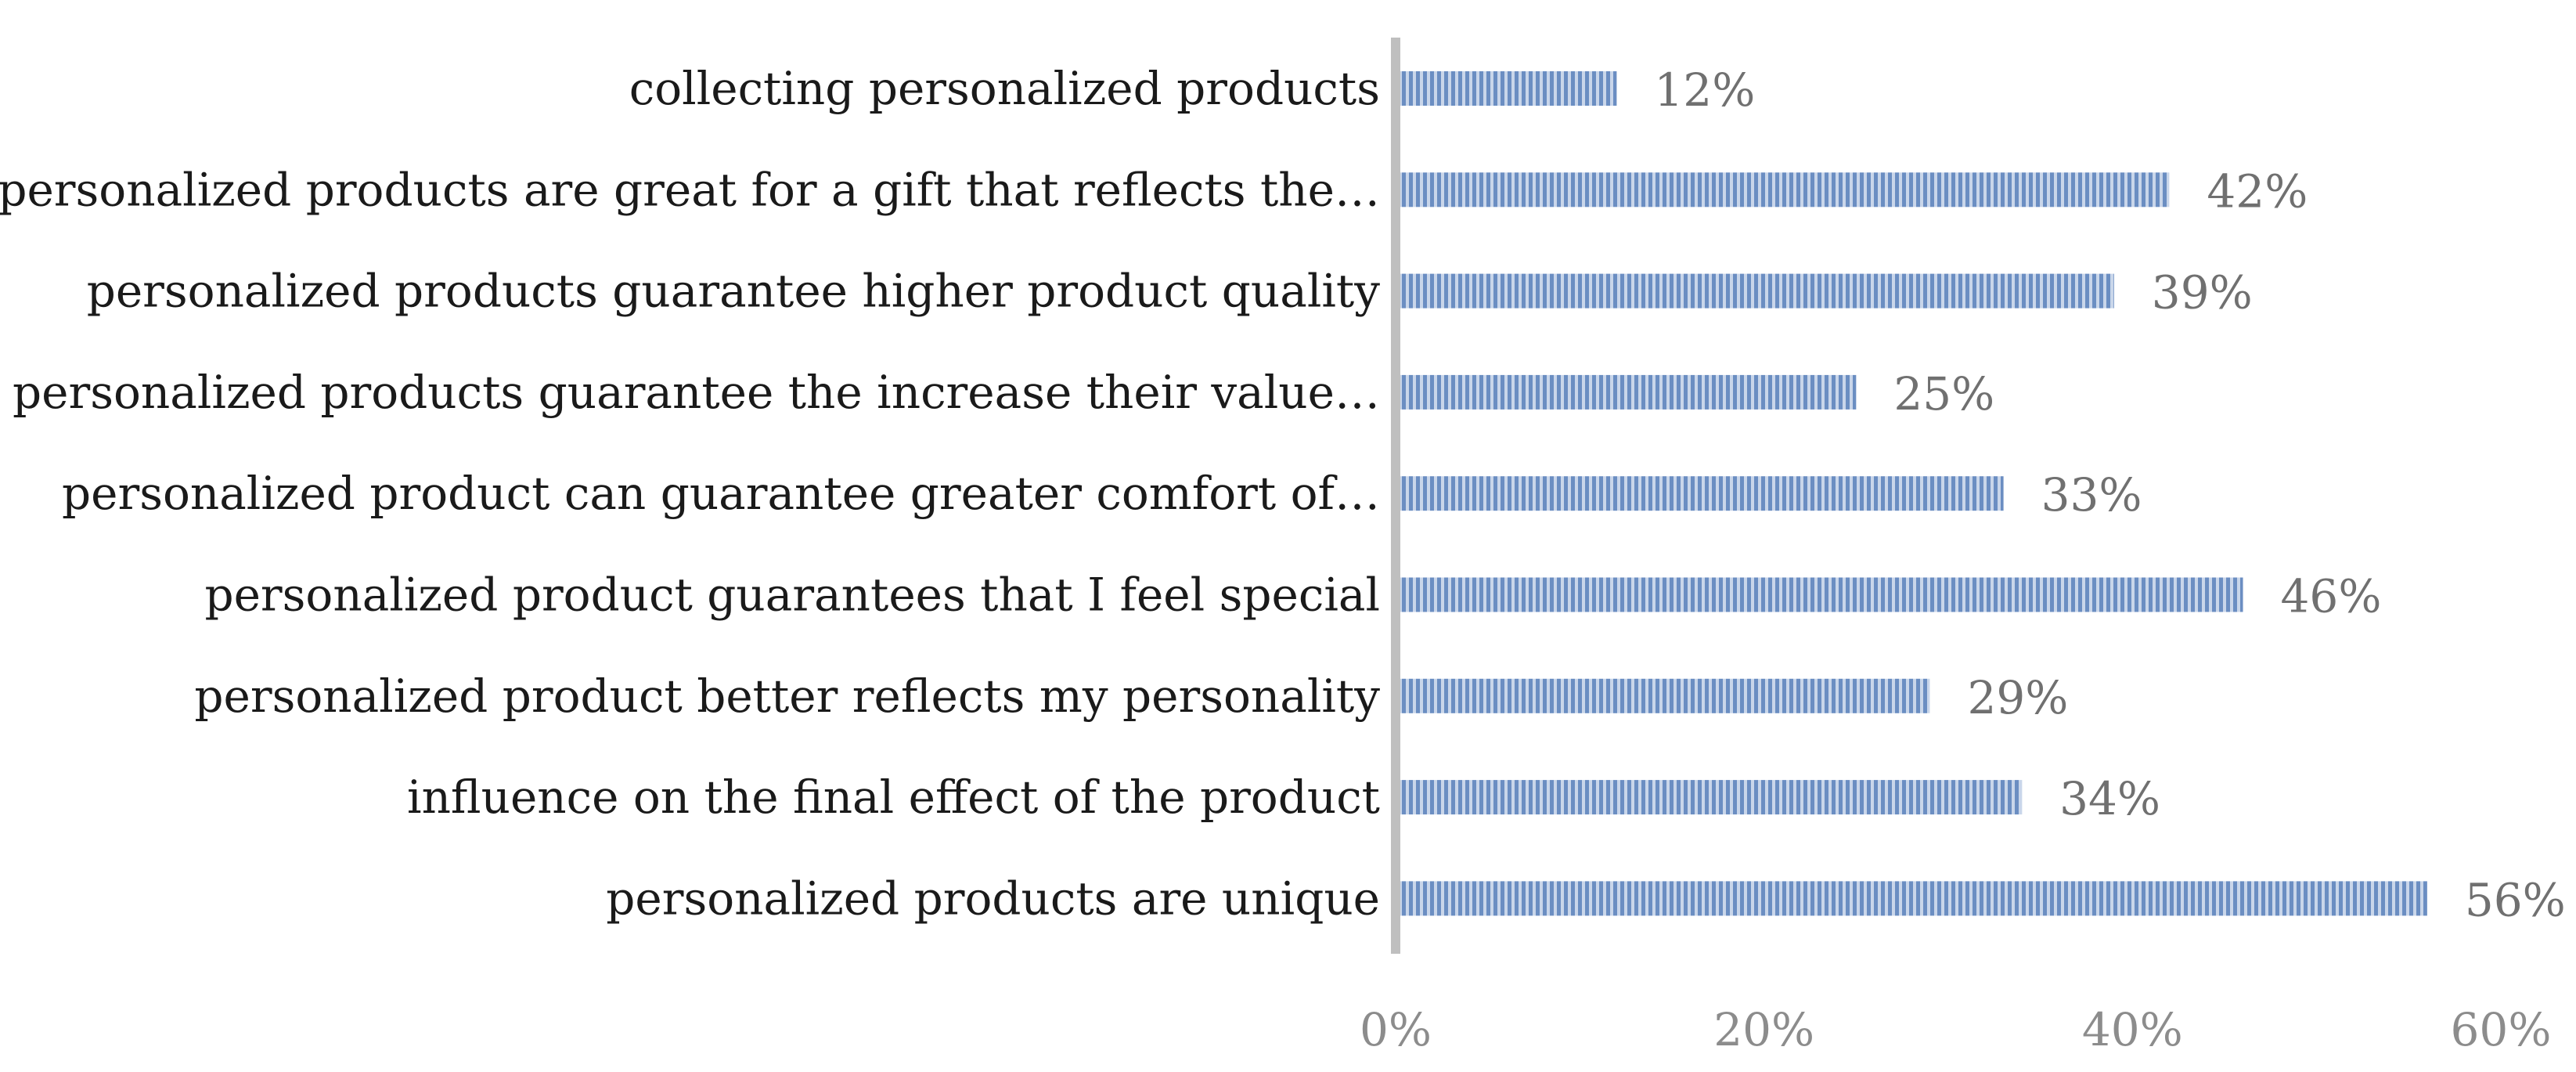  I want to click on x-tick-label: 60%, so click(2501, 1029).